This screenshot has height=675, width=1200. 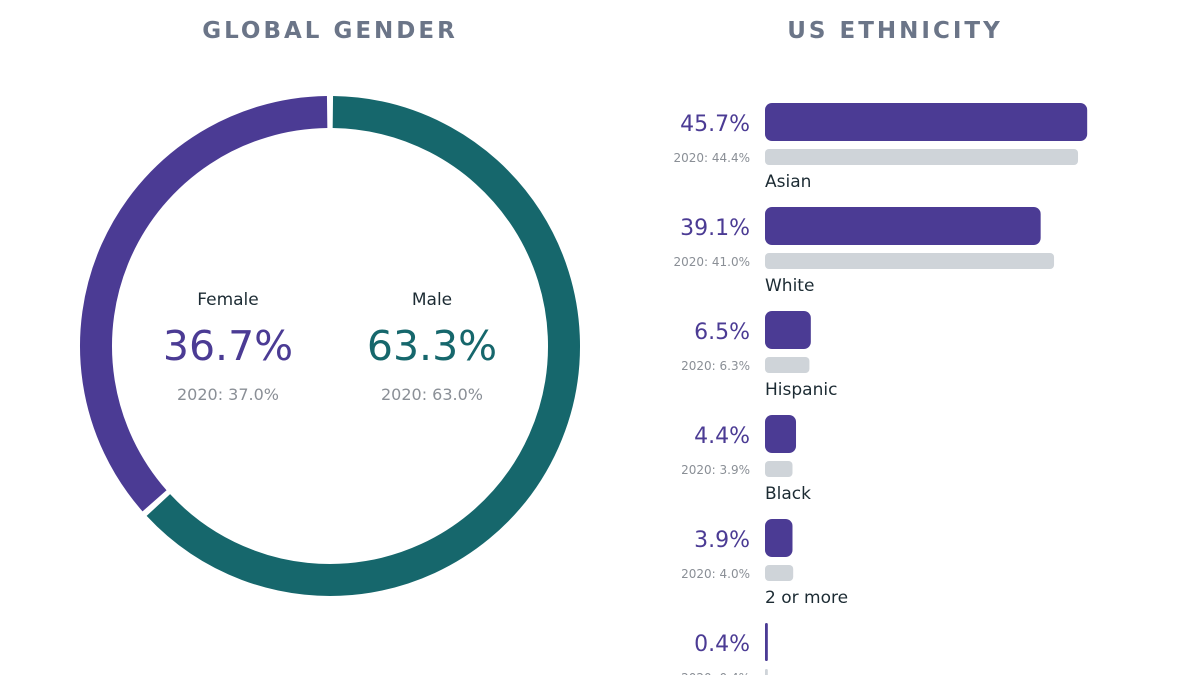 What do you see at coordinates (330, 31) in the screenshot?
I see `gender-chart-title: GLOBAL GENDER` at bounding box center [330, 31].